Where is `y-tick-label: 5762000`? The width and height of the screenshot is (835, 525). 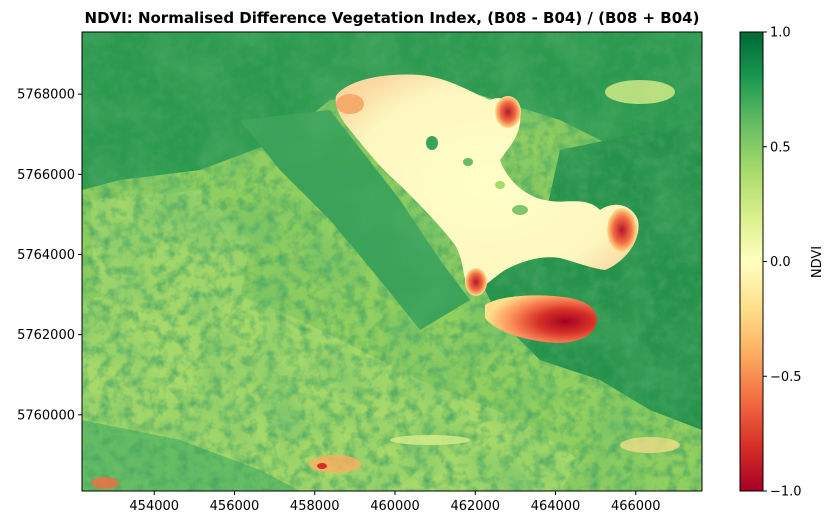
y-tick-label: 5762000 is located at coordinates (46, 335).